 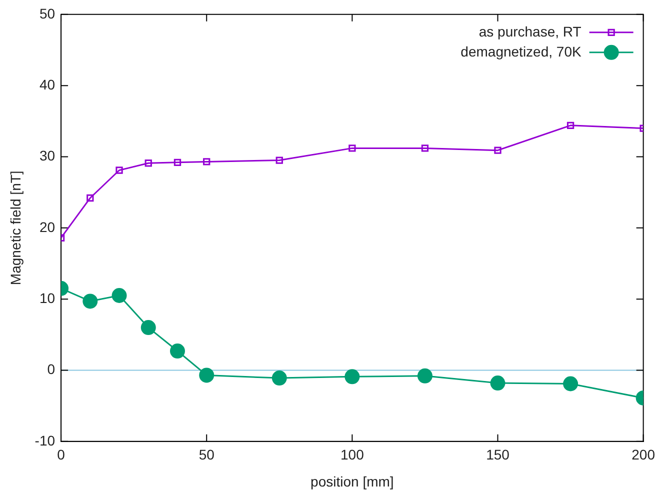 I want to click on x-axis-title: position [mm], so click(x=352, y=481).